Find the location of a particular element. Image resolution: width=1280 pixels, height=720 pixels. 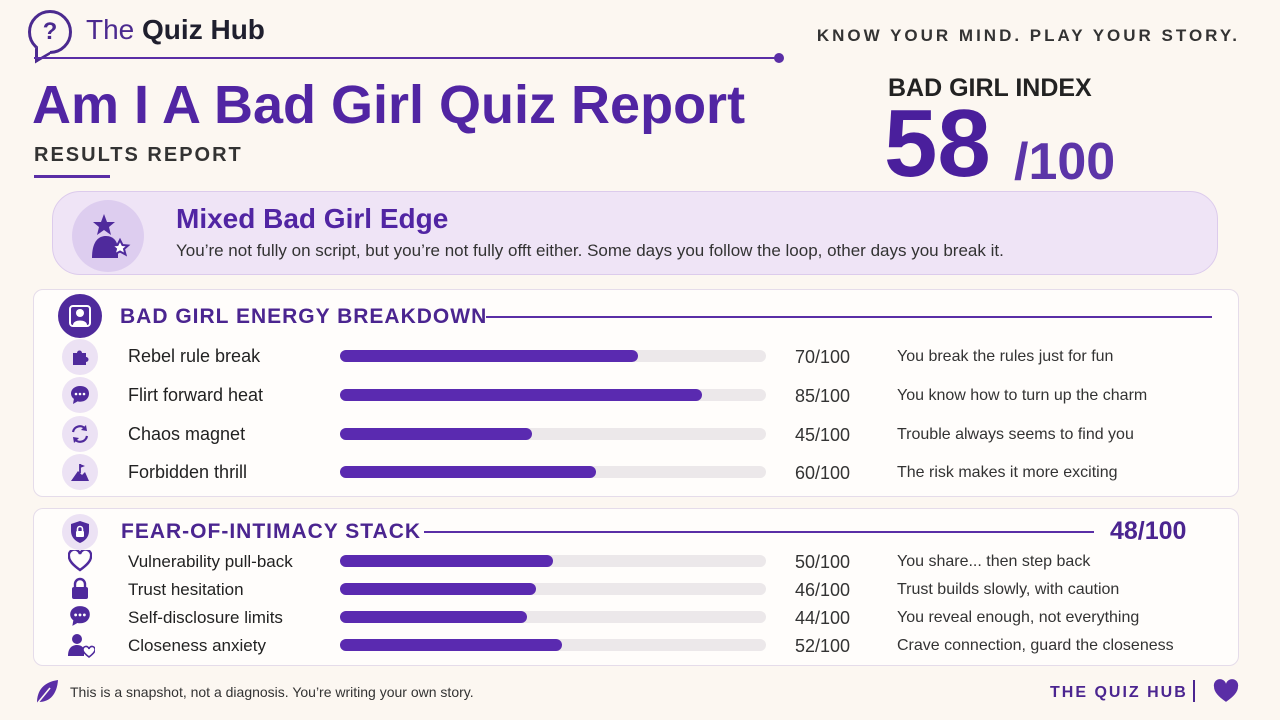

intimacy-description: You reveal enough, not everything is located at coordinates (1018, 617).